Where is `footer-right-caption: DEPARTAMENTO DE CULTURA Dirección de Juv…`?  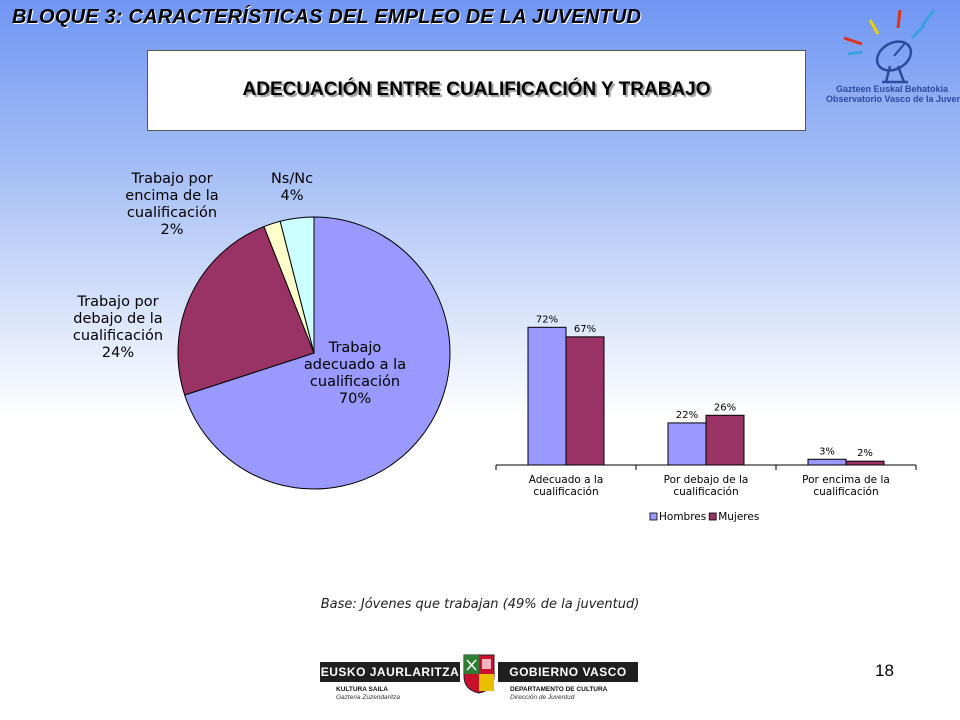
footer-right-caption: DEPARTAMENTO DE CULTURA Dirección de Juv… is located at coordinates (558, 694).